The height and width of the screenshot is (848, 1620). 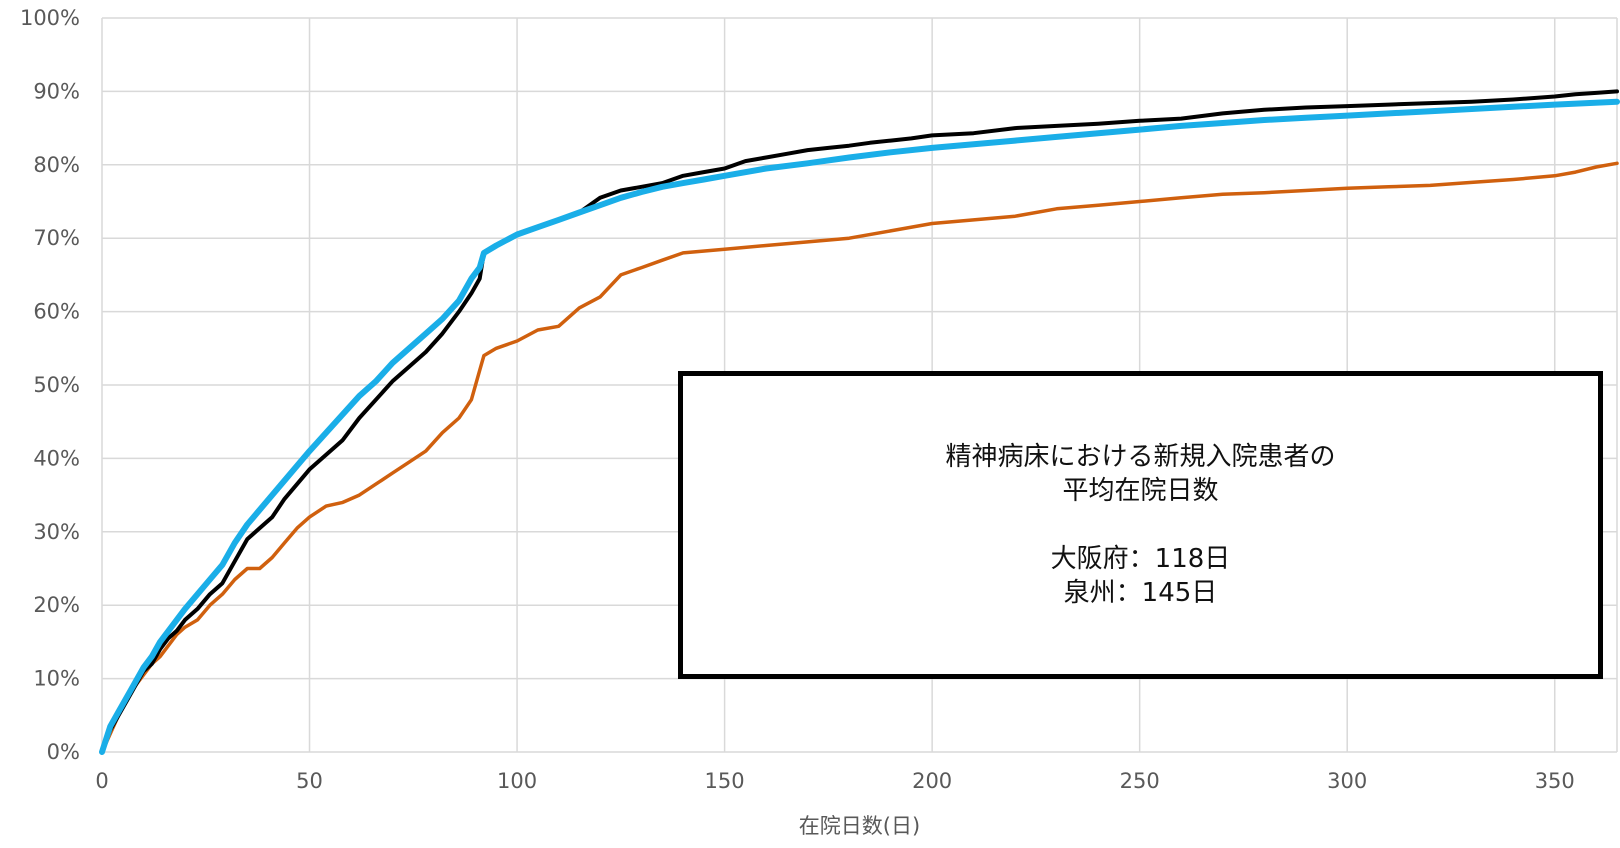 I want to click on annotation-line-1: 精神病床における新規入院患者の, so click(x=1140, y=457).